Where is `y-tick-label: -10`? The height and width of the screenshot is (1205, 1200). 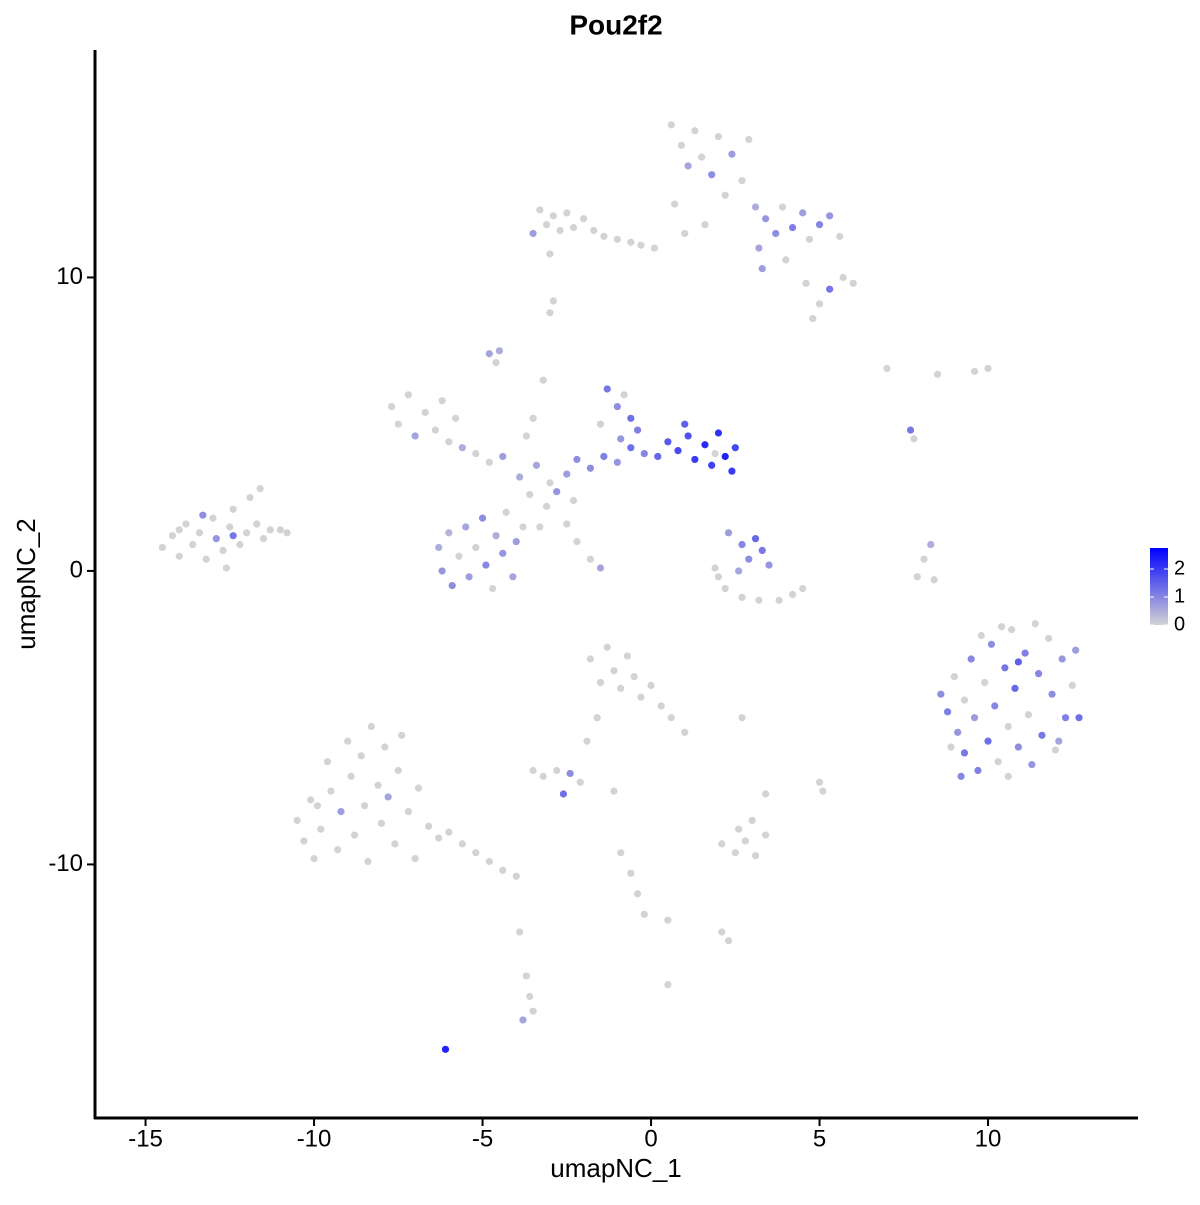 y-tick-label: -10 is located at coordinates (65, 863).